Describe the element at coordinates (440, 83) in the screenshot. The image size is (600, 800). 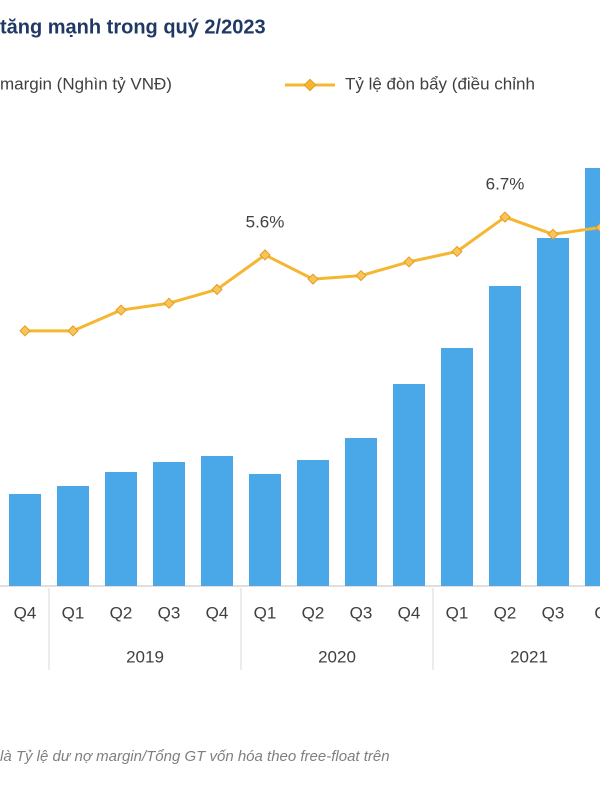
I see `legend-label: Tỷ lệ đòn bẩy (điều chỉnh` at that location.